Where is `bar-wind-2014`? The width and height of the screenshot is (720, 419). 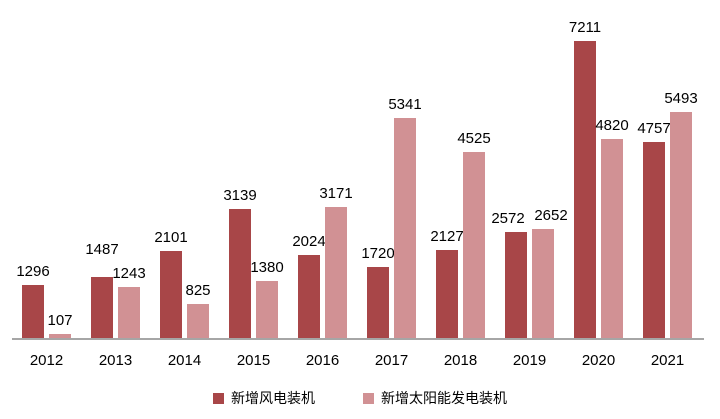 bar-wind-2014 is located at coordinates (171, 294).